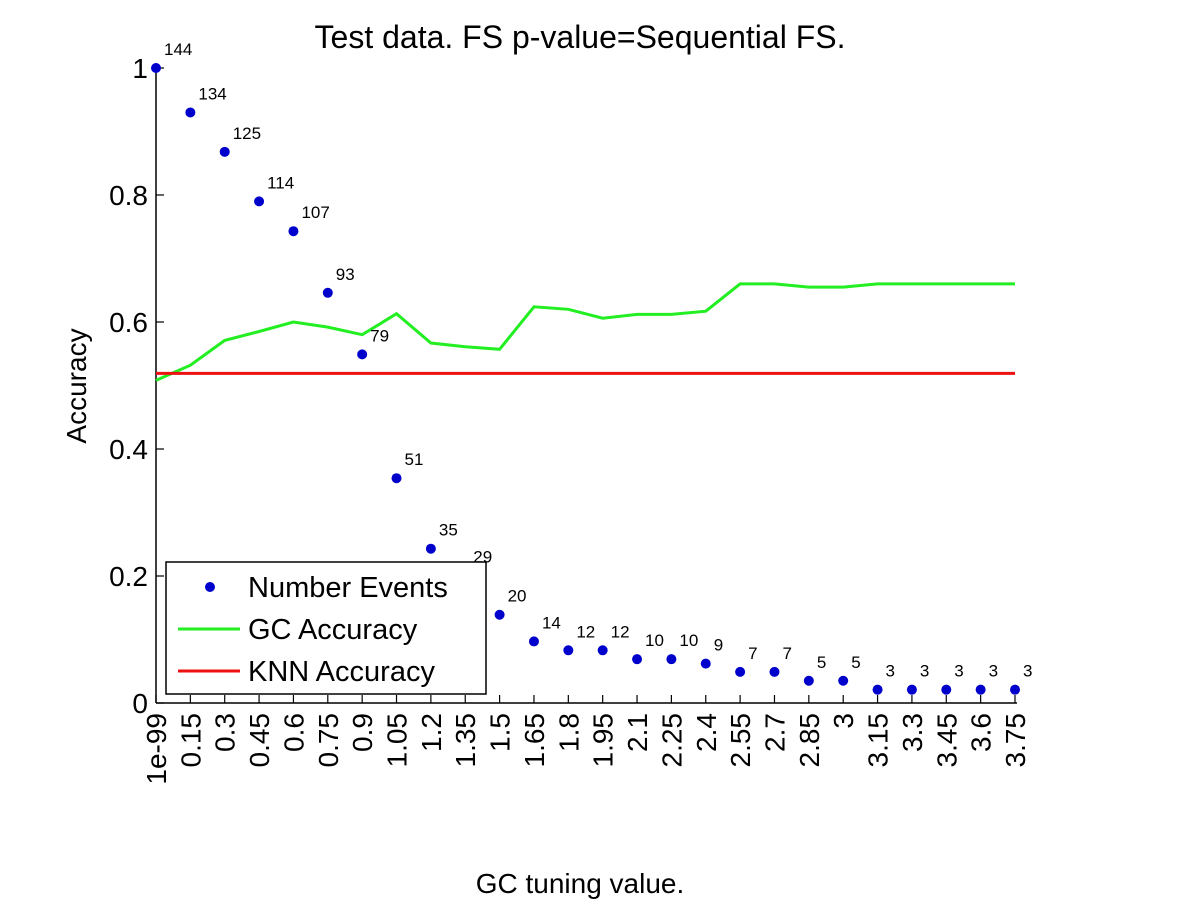  I want to click on legend-label: KNN Accuracy, so click(341, 672).